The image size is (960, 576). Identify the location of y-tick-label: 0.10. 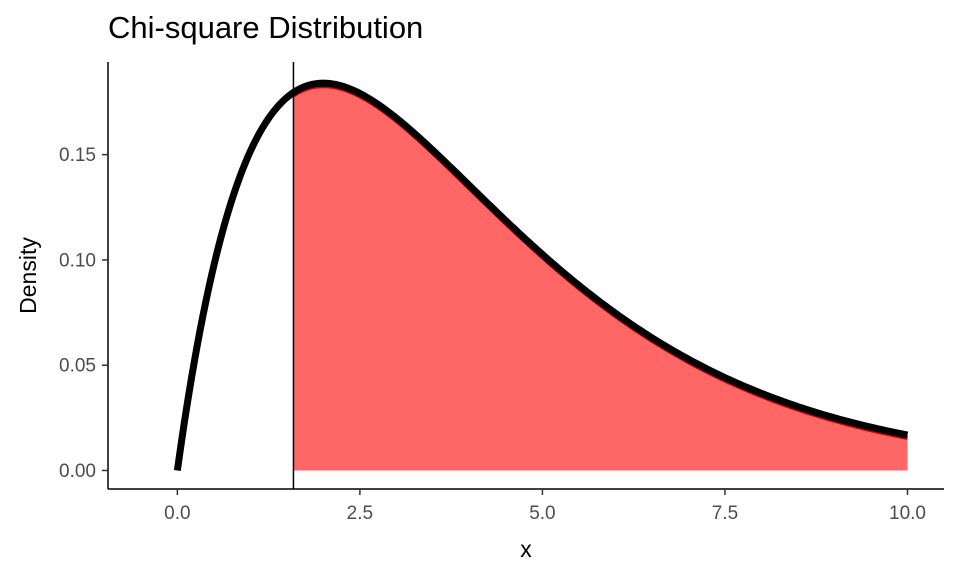
(77, 260).